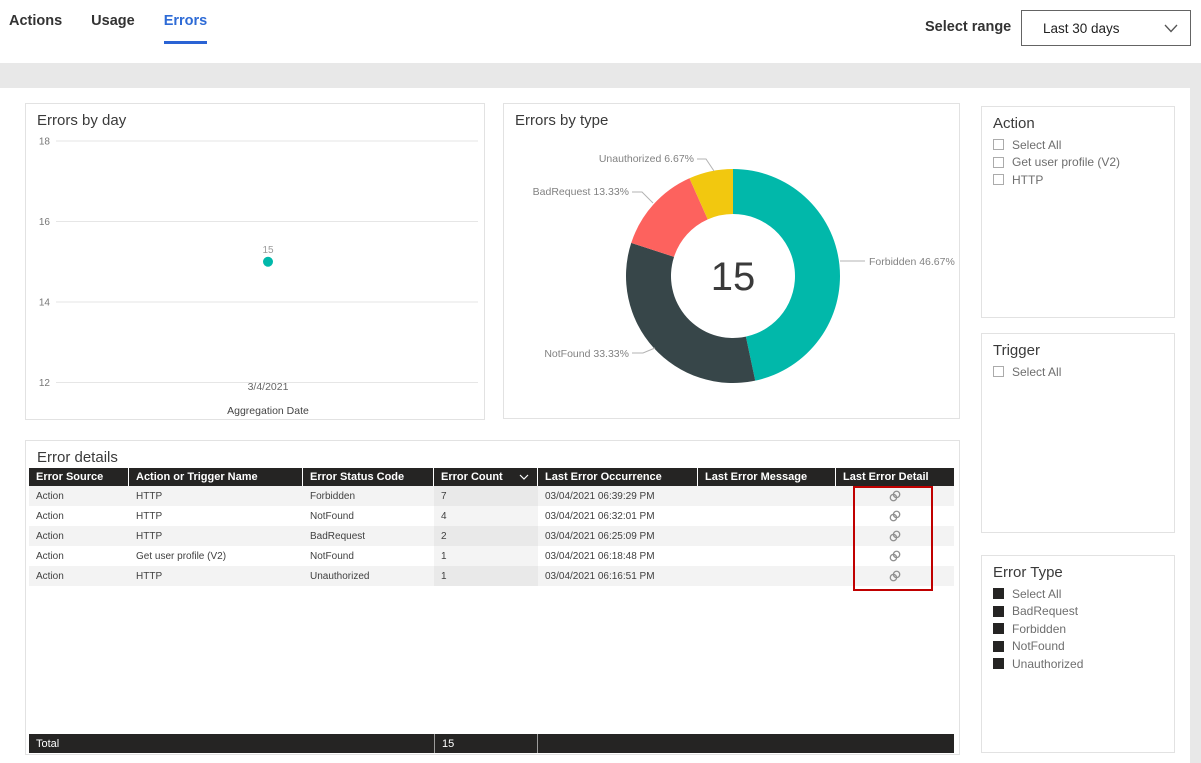 Image resolution: width=1201 pixels, height=763 pixels. I want to click on table-cell: 03/04/2021 06:32:01 PM, so click(600, 516).